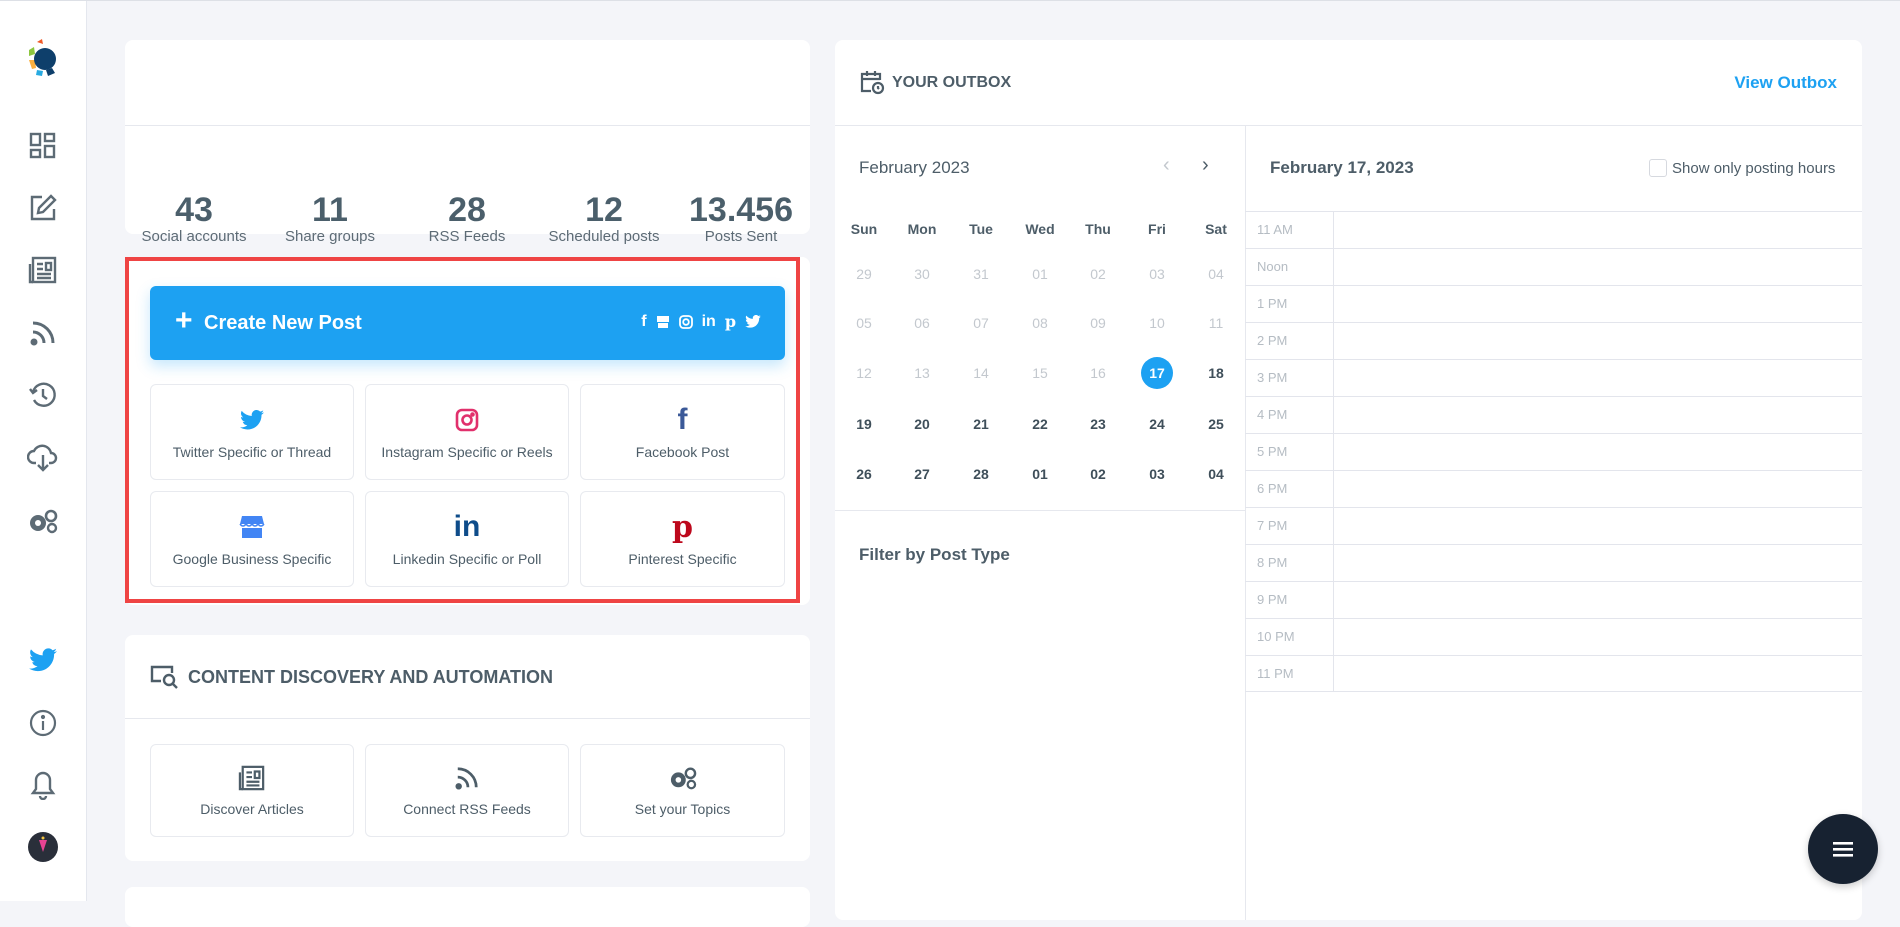 This screenshot has width=1900, height=927. I want to click on time-slot-row: 11 PM, so click(1553, 673).